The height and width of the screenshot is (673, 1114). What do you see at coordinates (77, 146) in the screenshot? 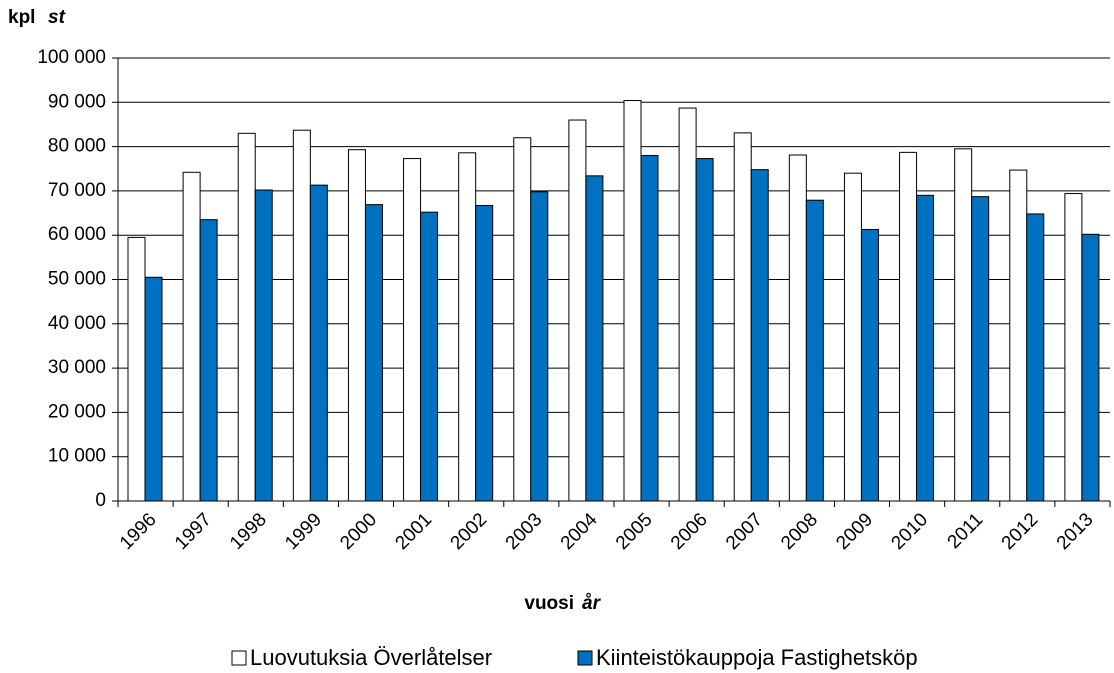
I see `y-tick-label: 80 000` at bounding box center [77, 146].